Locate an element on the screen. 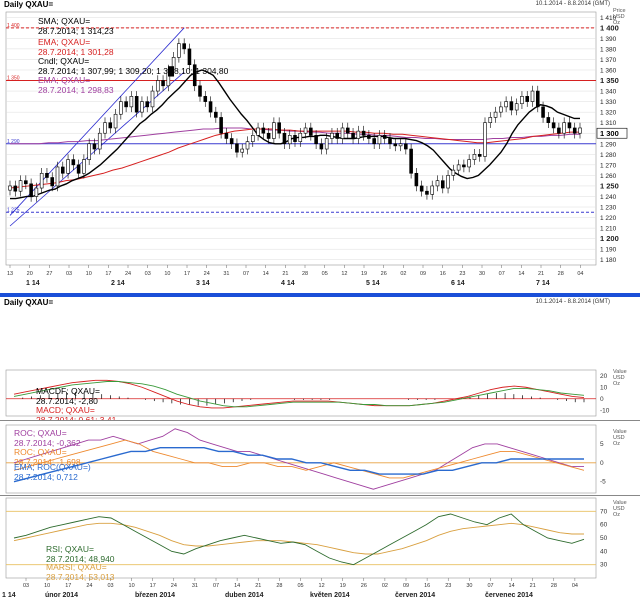 Image resolution: width=640 pixels, height=604 pixels. chart-title: Daily QXAU= is located at coordinates (29, 4).